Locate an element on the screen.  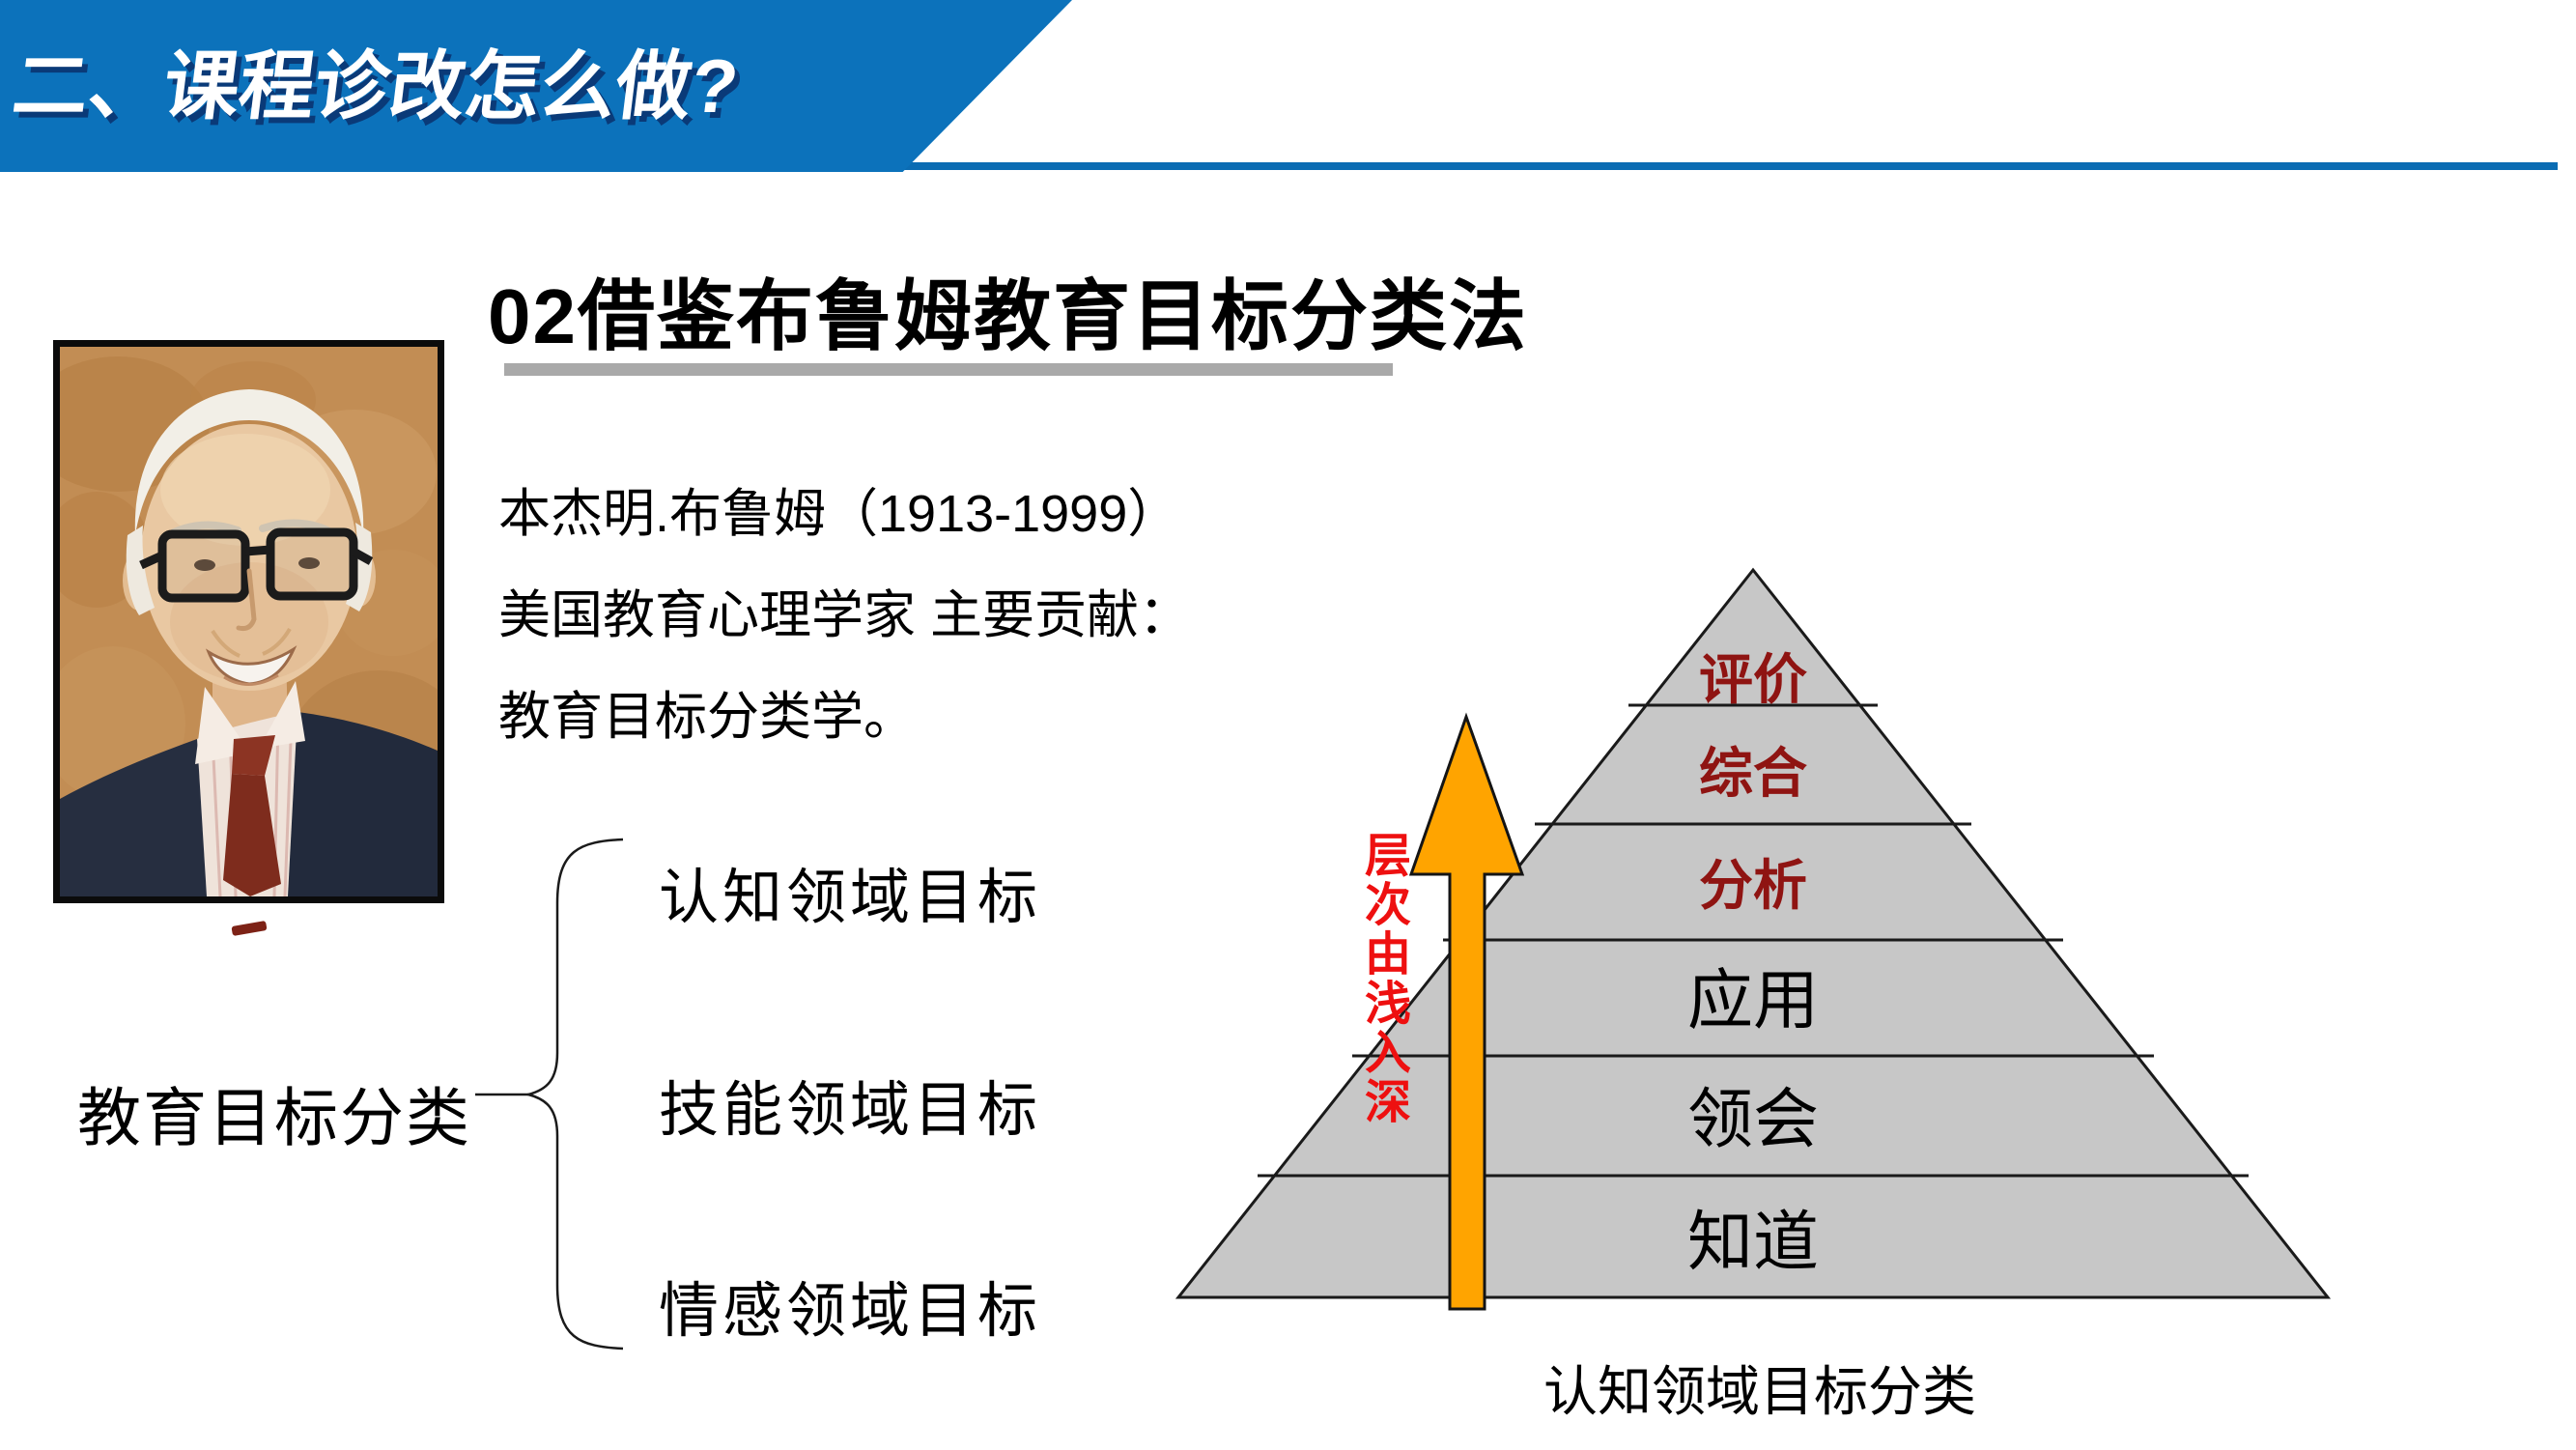
title-underline is located at coordinates (948, 370).